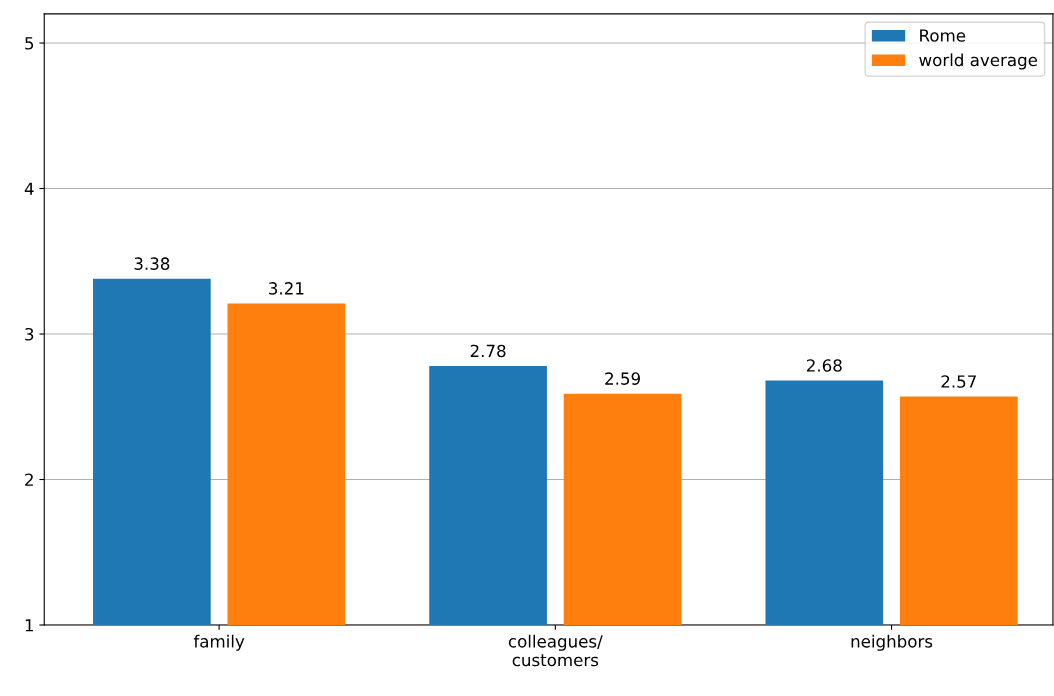 This screenshot has height=696, width=1054. I want to click on y-tick-label: 2, so click(29, 479).